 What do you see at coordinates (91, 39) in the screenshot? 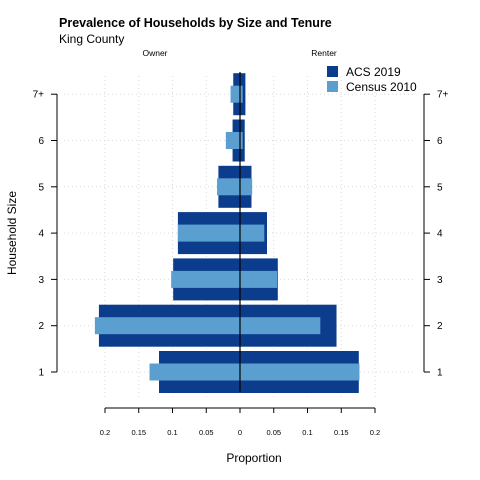
I see `chart-subtitle: King County` at bounding box center [91, 39].